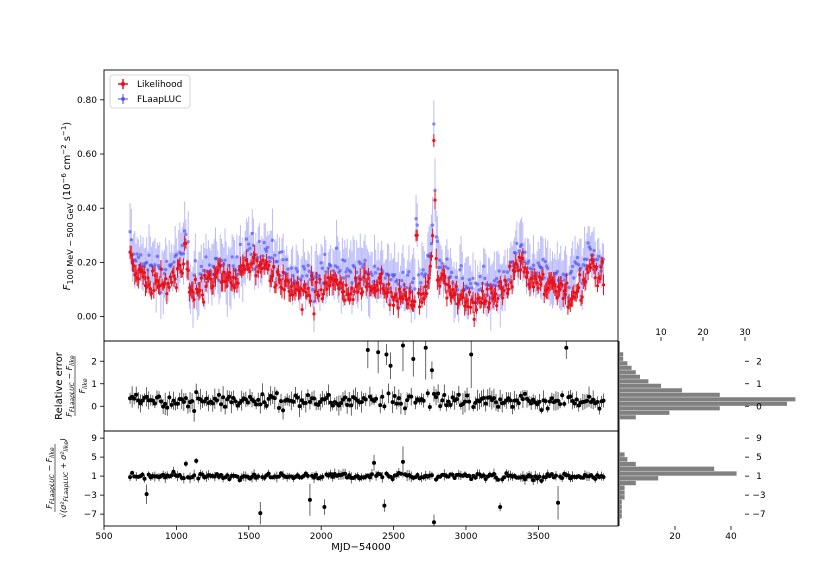 This screenshot has height=587, width=830. I want to click on legend-marker-flaapluc, so click(123, 99).